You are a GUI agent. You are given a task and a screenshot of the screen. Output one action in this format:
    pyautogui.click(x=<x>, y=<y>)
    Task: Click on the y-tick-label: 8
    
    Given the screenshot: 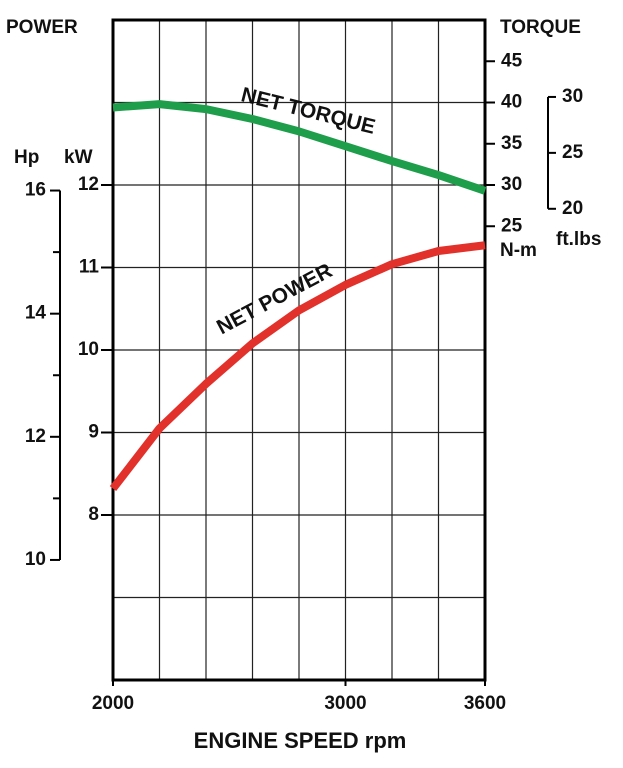 What is the action you would take?
    pyautogui.click(x=93, y=514)
    